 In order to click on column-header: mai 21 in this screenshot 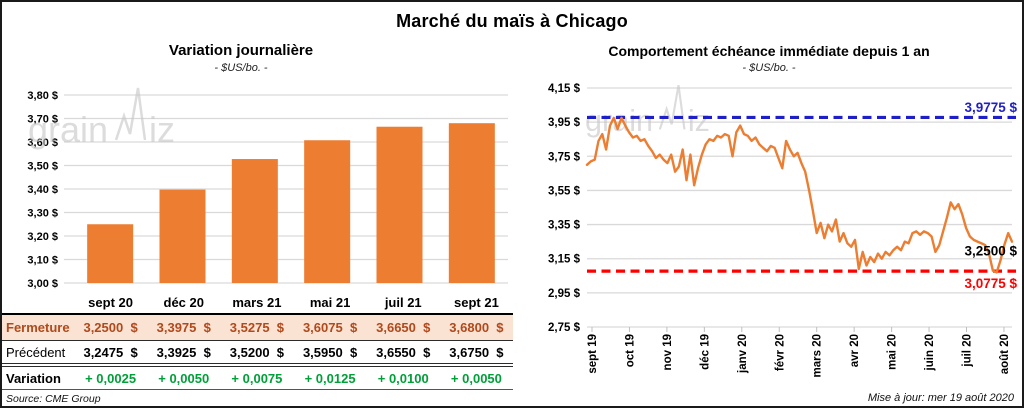, I will do `click(330, 302)`.